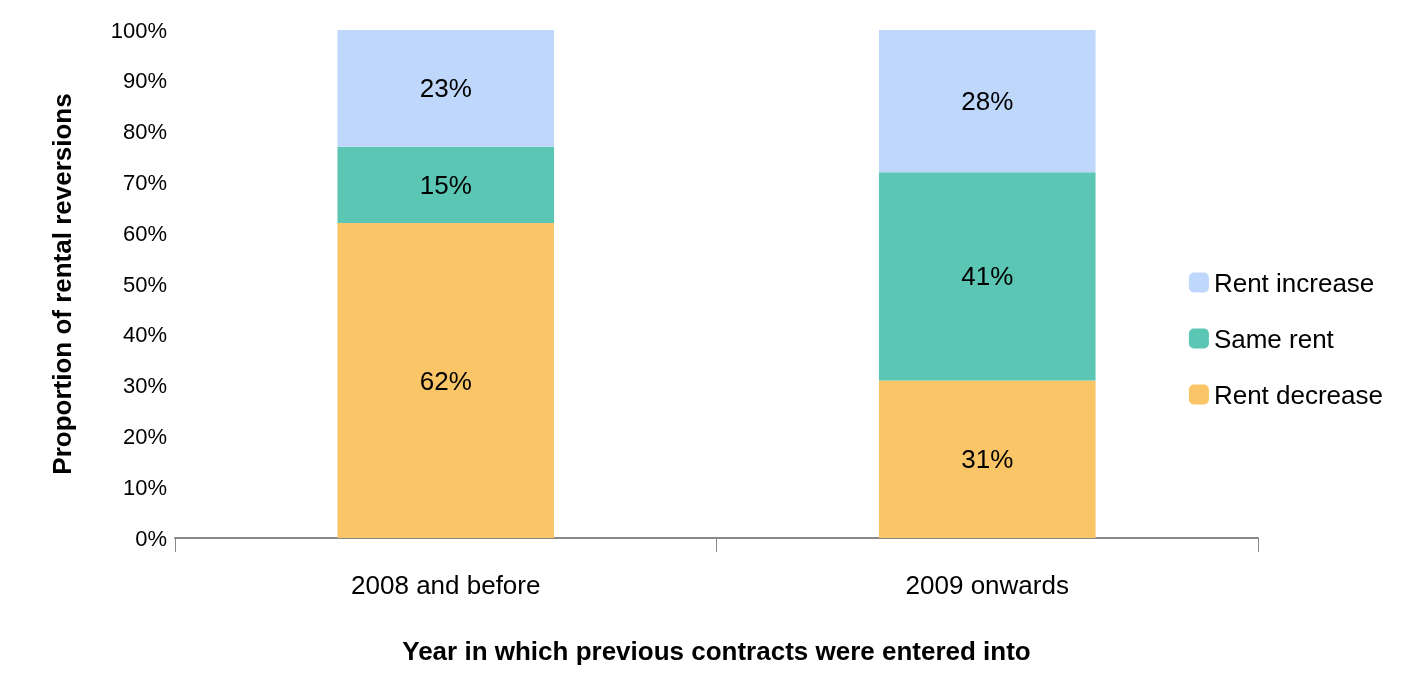 Image resolution: width=1406 pixels, height=677 pixels. I want to click on y-tick-label: 40%, so click(144, 335).